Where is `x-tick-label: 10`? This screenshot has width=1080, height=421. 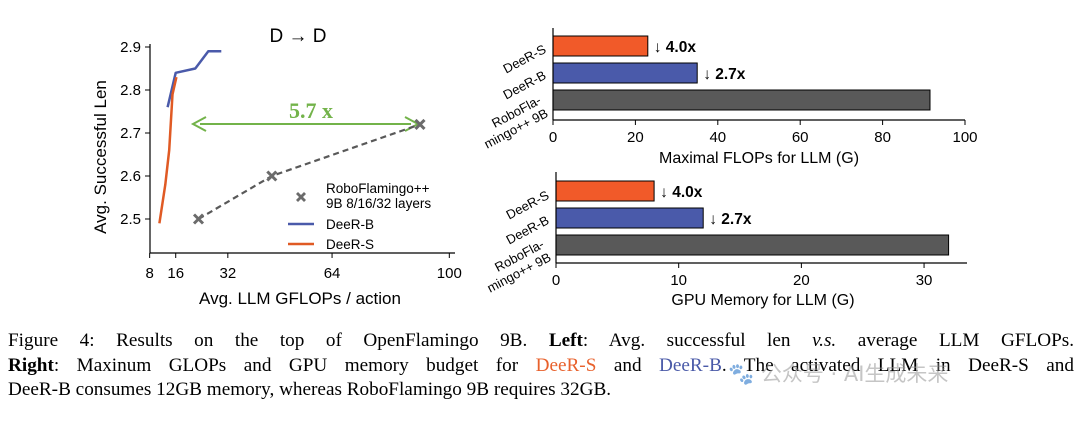 x-tick-label: 10 is located at coordinates (678, 280).